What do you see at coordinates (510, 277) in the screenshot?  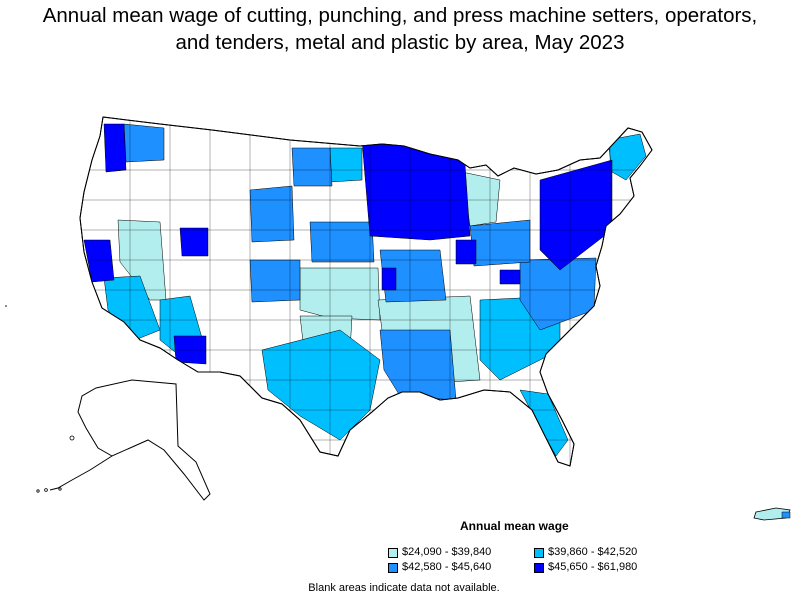 I see `area-kentucky` at bounding box center [510, 277].